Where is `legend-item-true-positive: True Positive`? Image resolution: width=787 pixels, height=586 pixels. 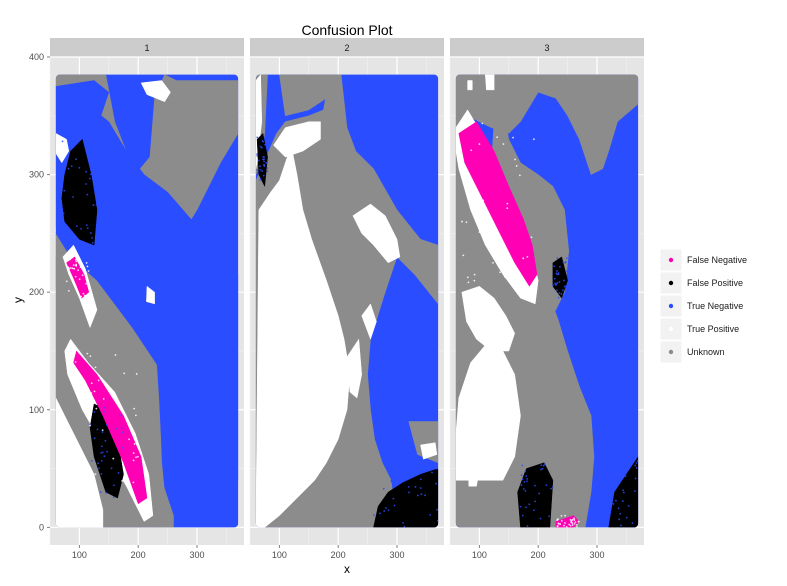
legend-item-true-positive: True Positive is located at coordinates (699, 329).